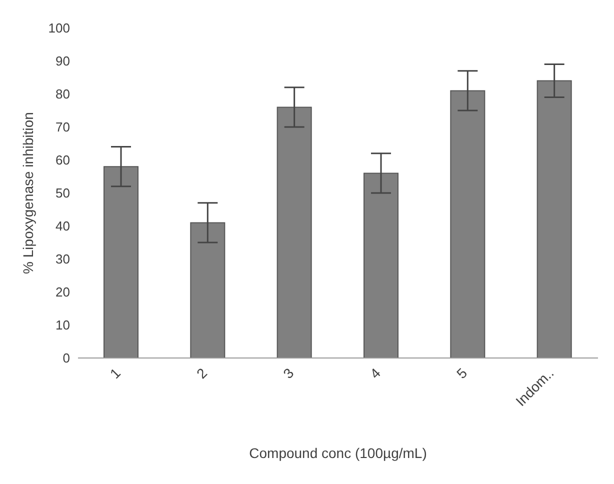 The width and height of the screenshot is (614, 484). What do you see at coordinates (288, 373) in the screenshot?
I see `x-tick-label: 3` at bounding box center [288, 373].